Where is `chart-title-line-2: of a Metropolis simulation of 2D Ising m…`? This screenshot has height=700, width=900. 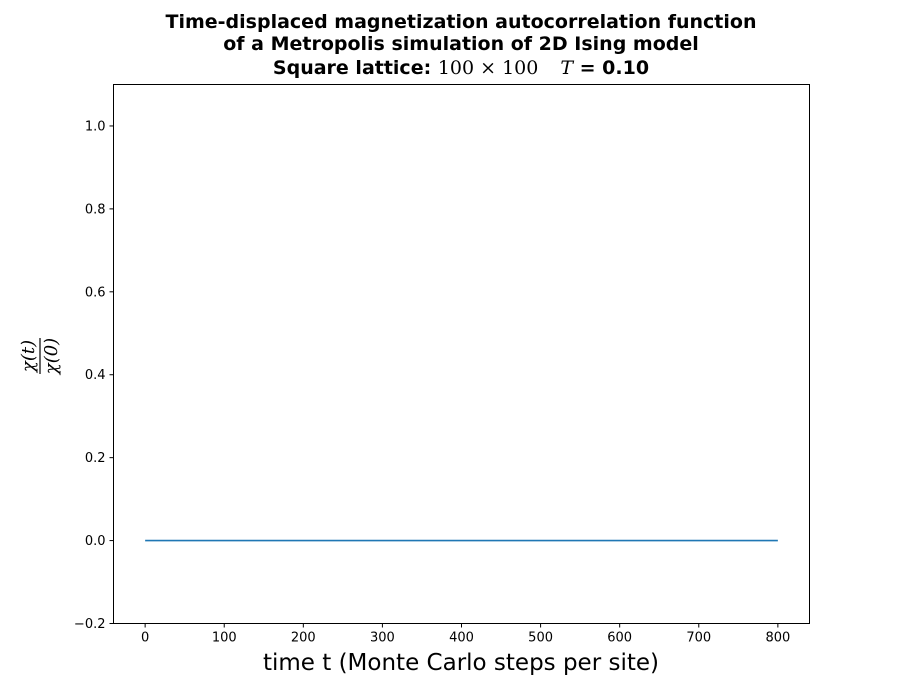 chart-title-line-2: of a Metropolis simulation of 2D Ising m… is located at coordinates (461, 44).